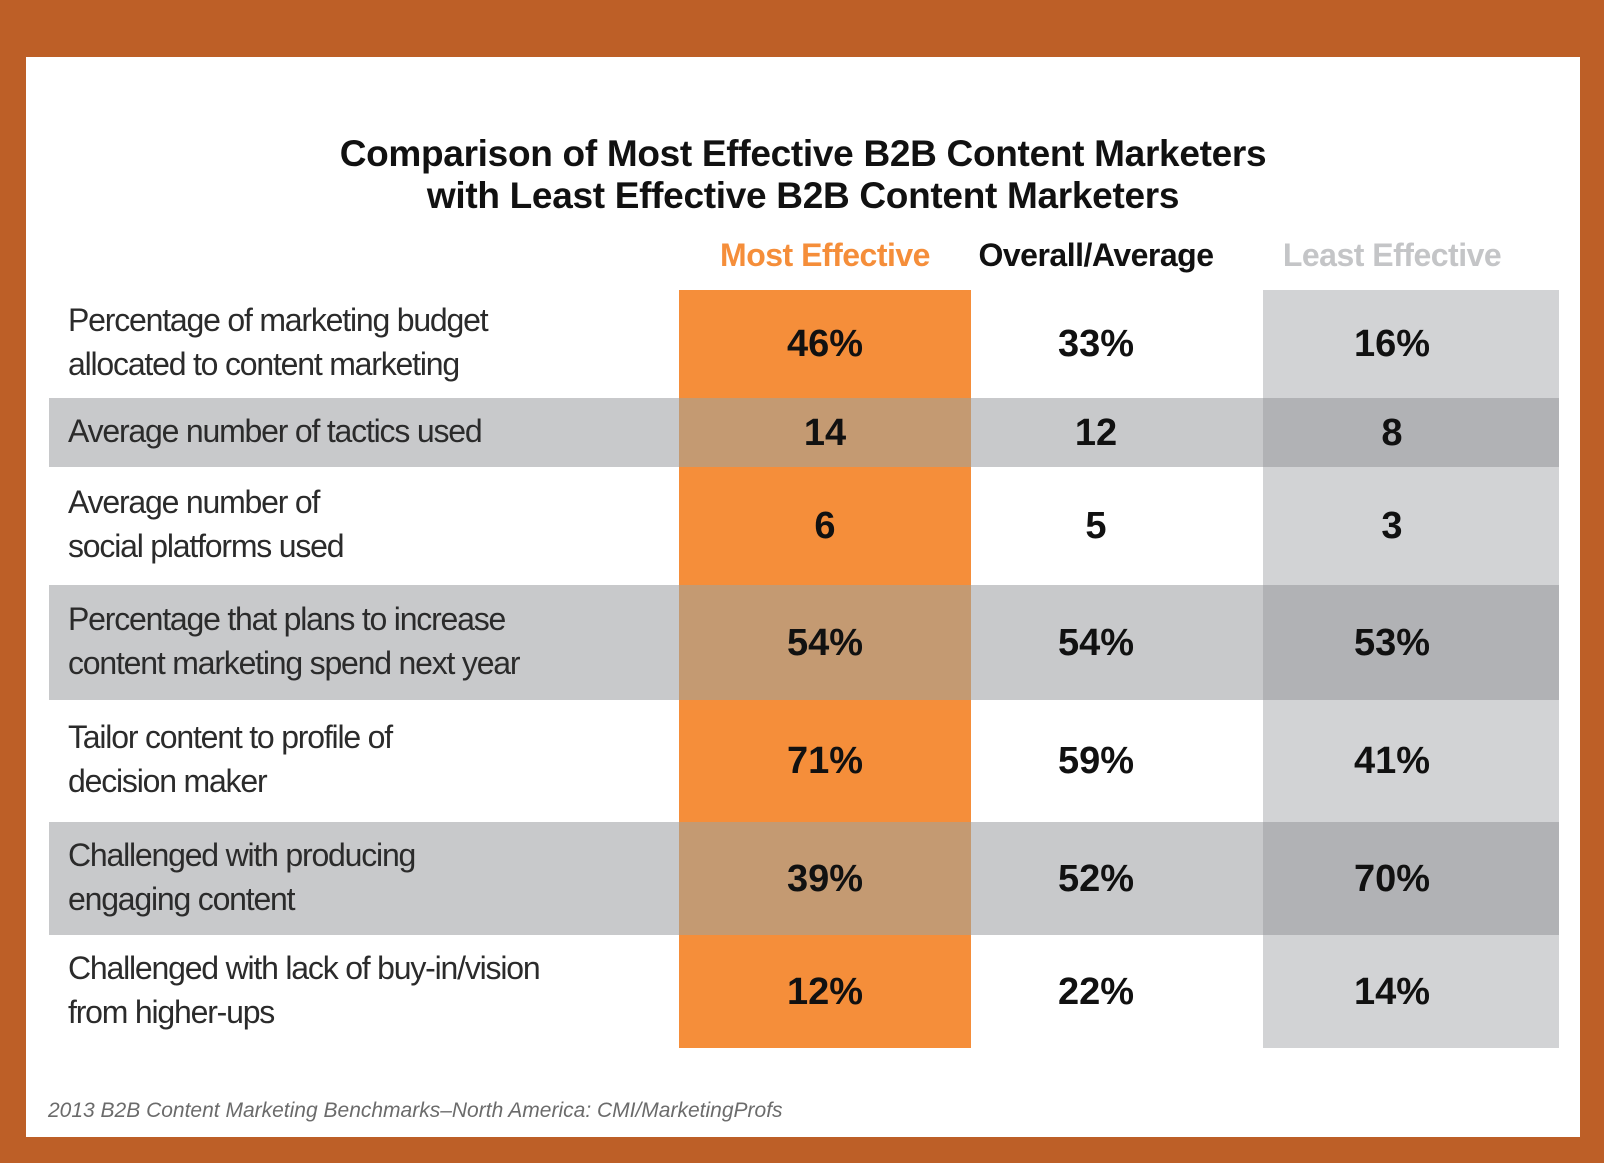 Image resolution: width=1604 pixels, height=1163 pixels. I want to click on value-cell: 59%, so click(1096, 761).